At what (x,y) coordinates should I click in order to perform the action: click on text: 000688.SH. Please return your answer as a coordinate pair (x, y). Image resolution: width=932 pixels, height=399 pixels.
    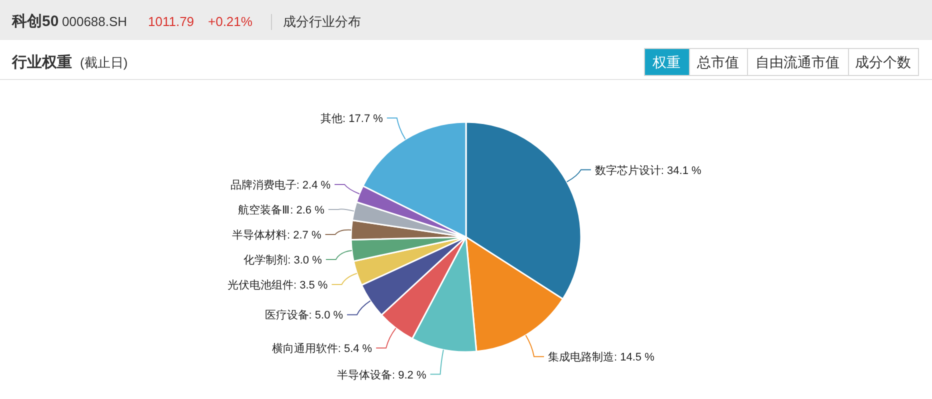
    Looking at the image, I should click on (95, 21).